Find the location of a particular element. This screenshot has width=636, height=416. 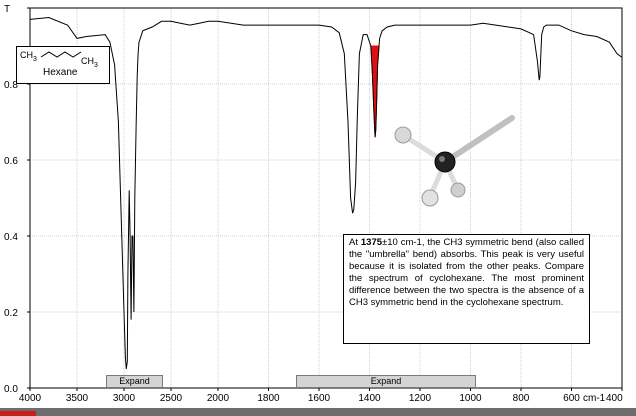

x-tick-label: 3000 is located at coordinates (124, 398).